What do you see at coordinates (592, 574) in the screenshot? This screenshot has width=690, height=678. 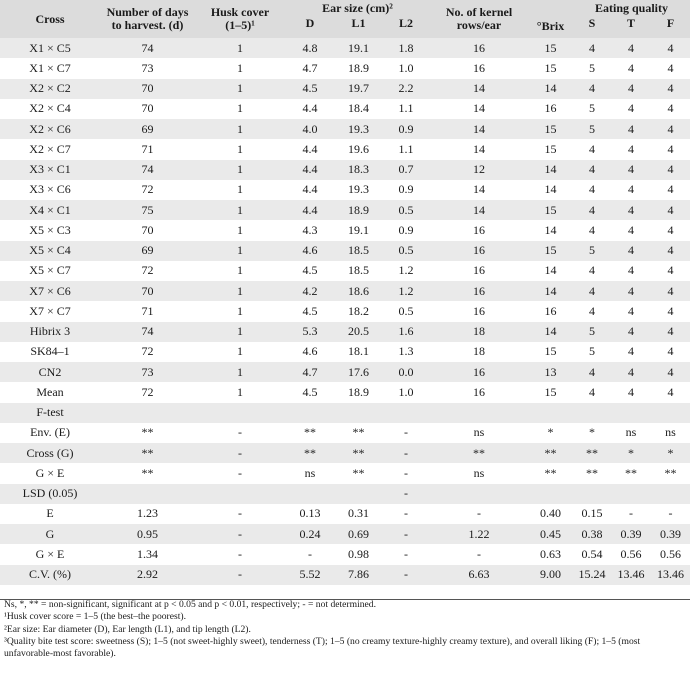 I see `table-cell: 15.24` at bounding box center [592, 574].